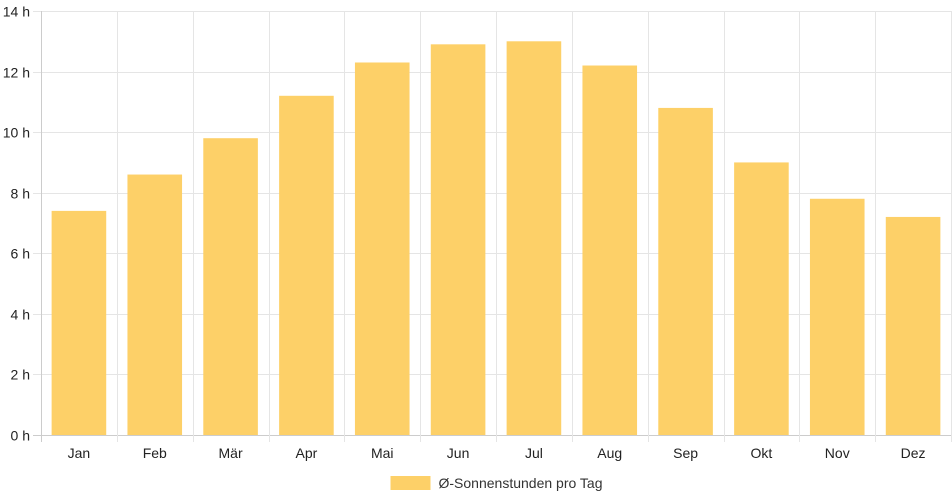 The width and height of the screenshot is (952, 500). What do you see at coordinates (307, 453) in the screenshot?
I see `x-tick-label: Apr` at bounding box center [307, 453].